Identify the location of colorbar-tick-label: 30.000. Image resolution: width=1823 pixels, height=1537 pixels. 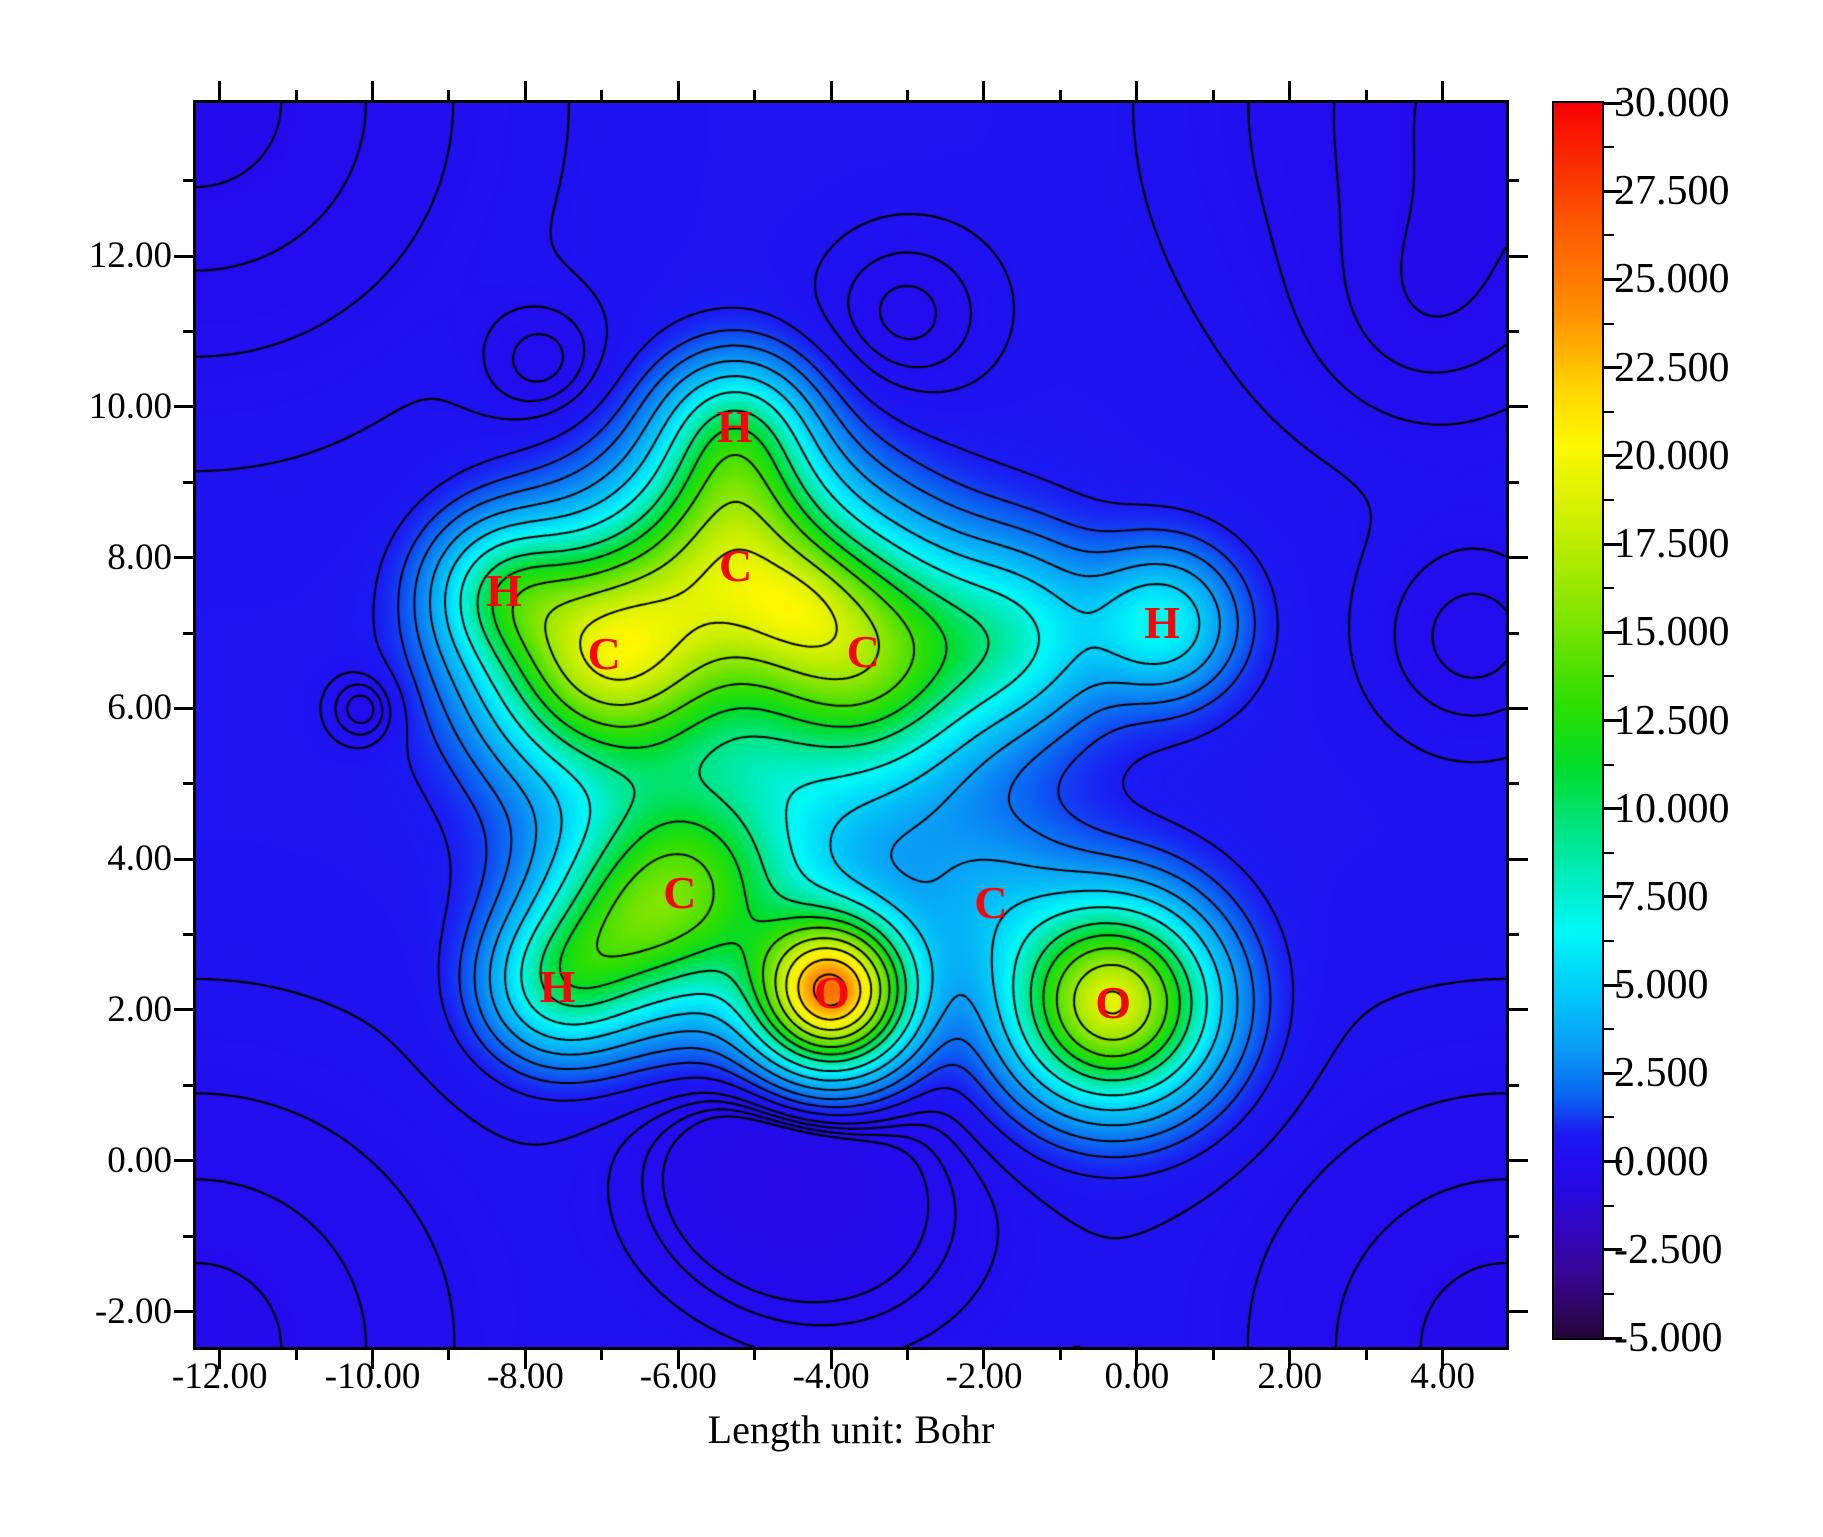
(1672, 103).